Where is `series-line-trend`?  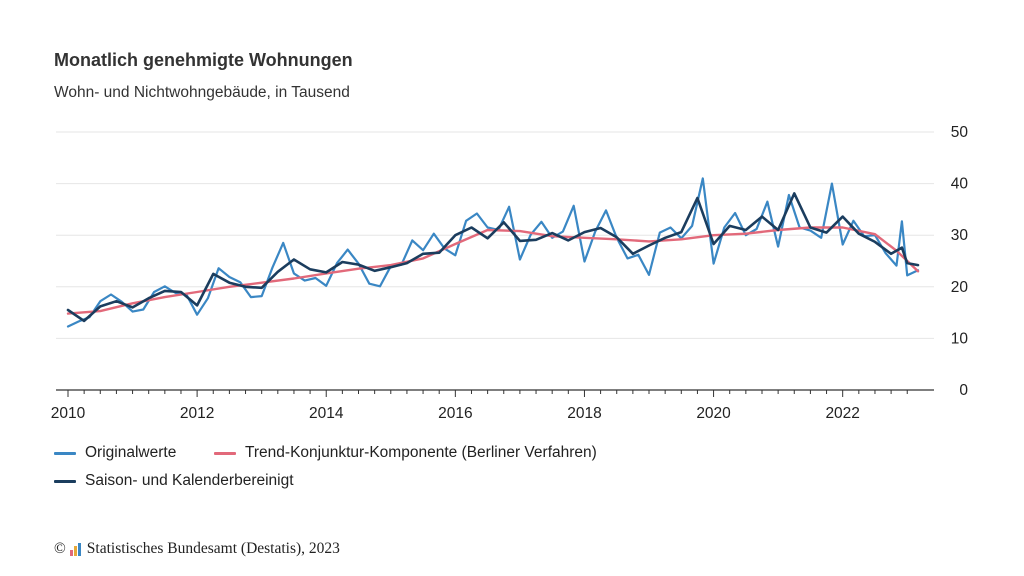 series-line-trend is located at coordinates (493, 270).